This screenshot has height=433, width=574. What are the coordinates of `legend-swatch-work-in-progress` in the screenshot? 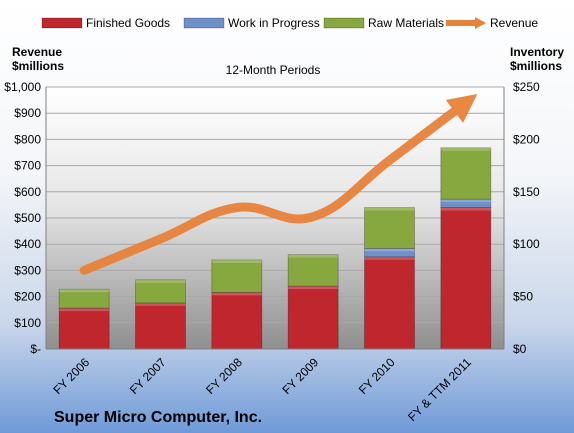 It's located at (204, 23).